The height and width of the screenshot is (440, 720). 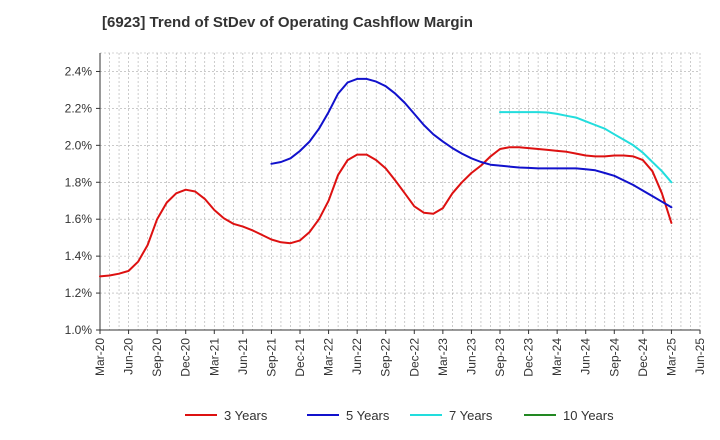 I want to click on x-tick-label: Sep-20, so click(x=157, y=357).